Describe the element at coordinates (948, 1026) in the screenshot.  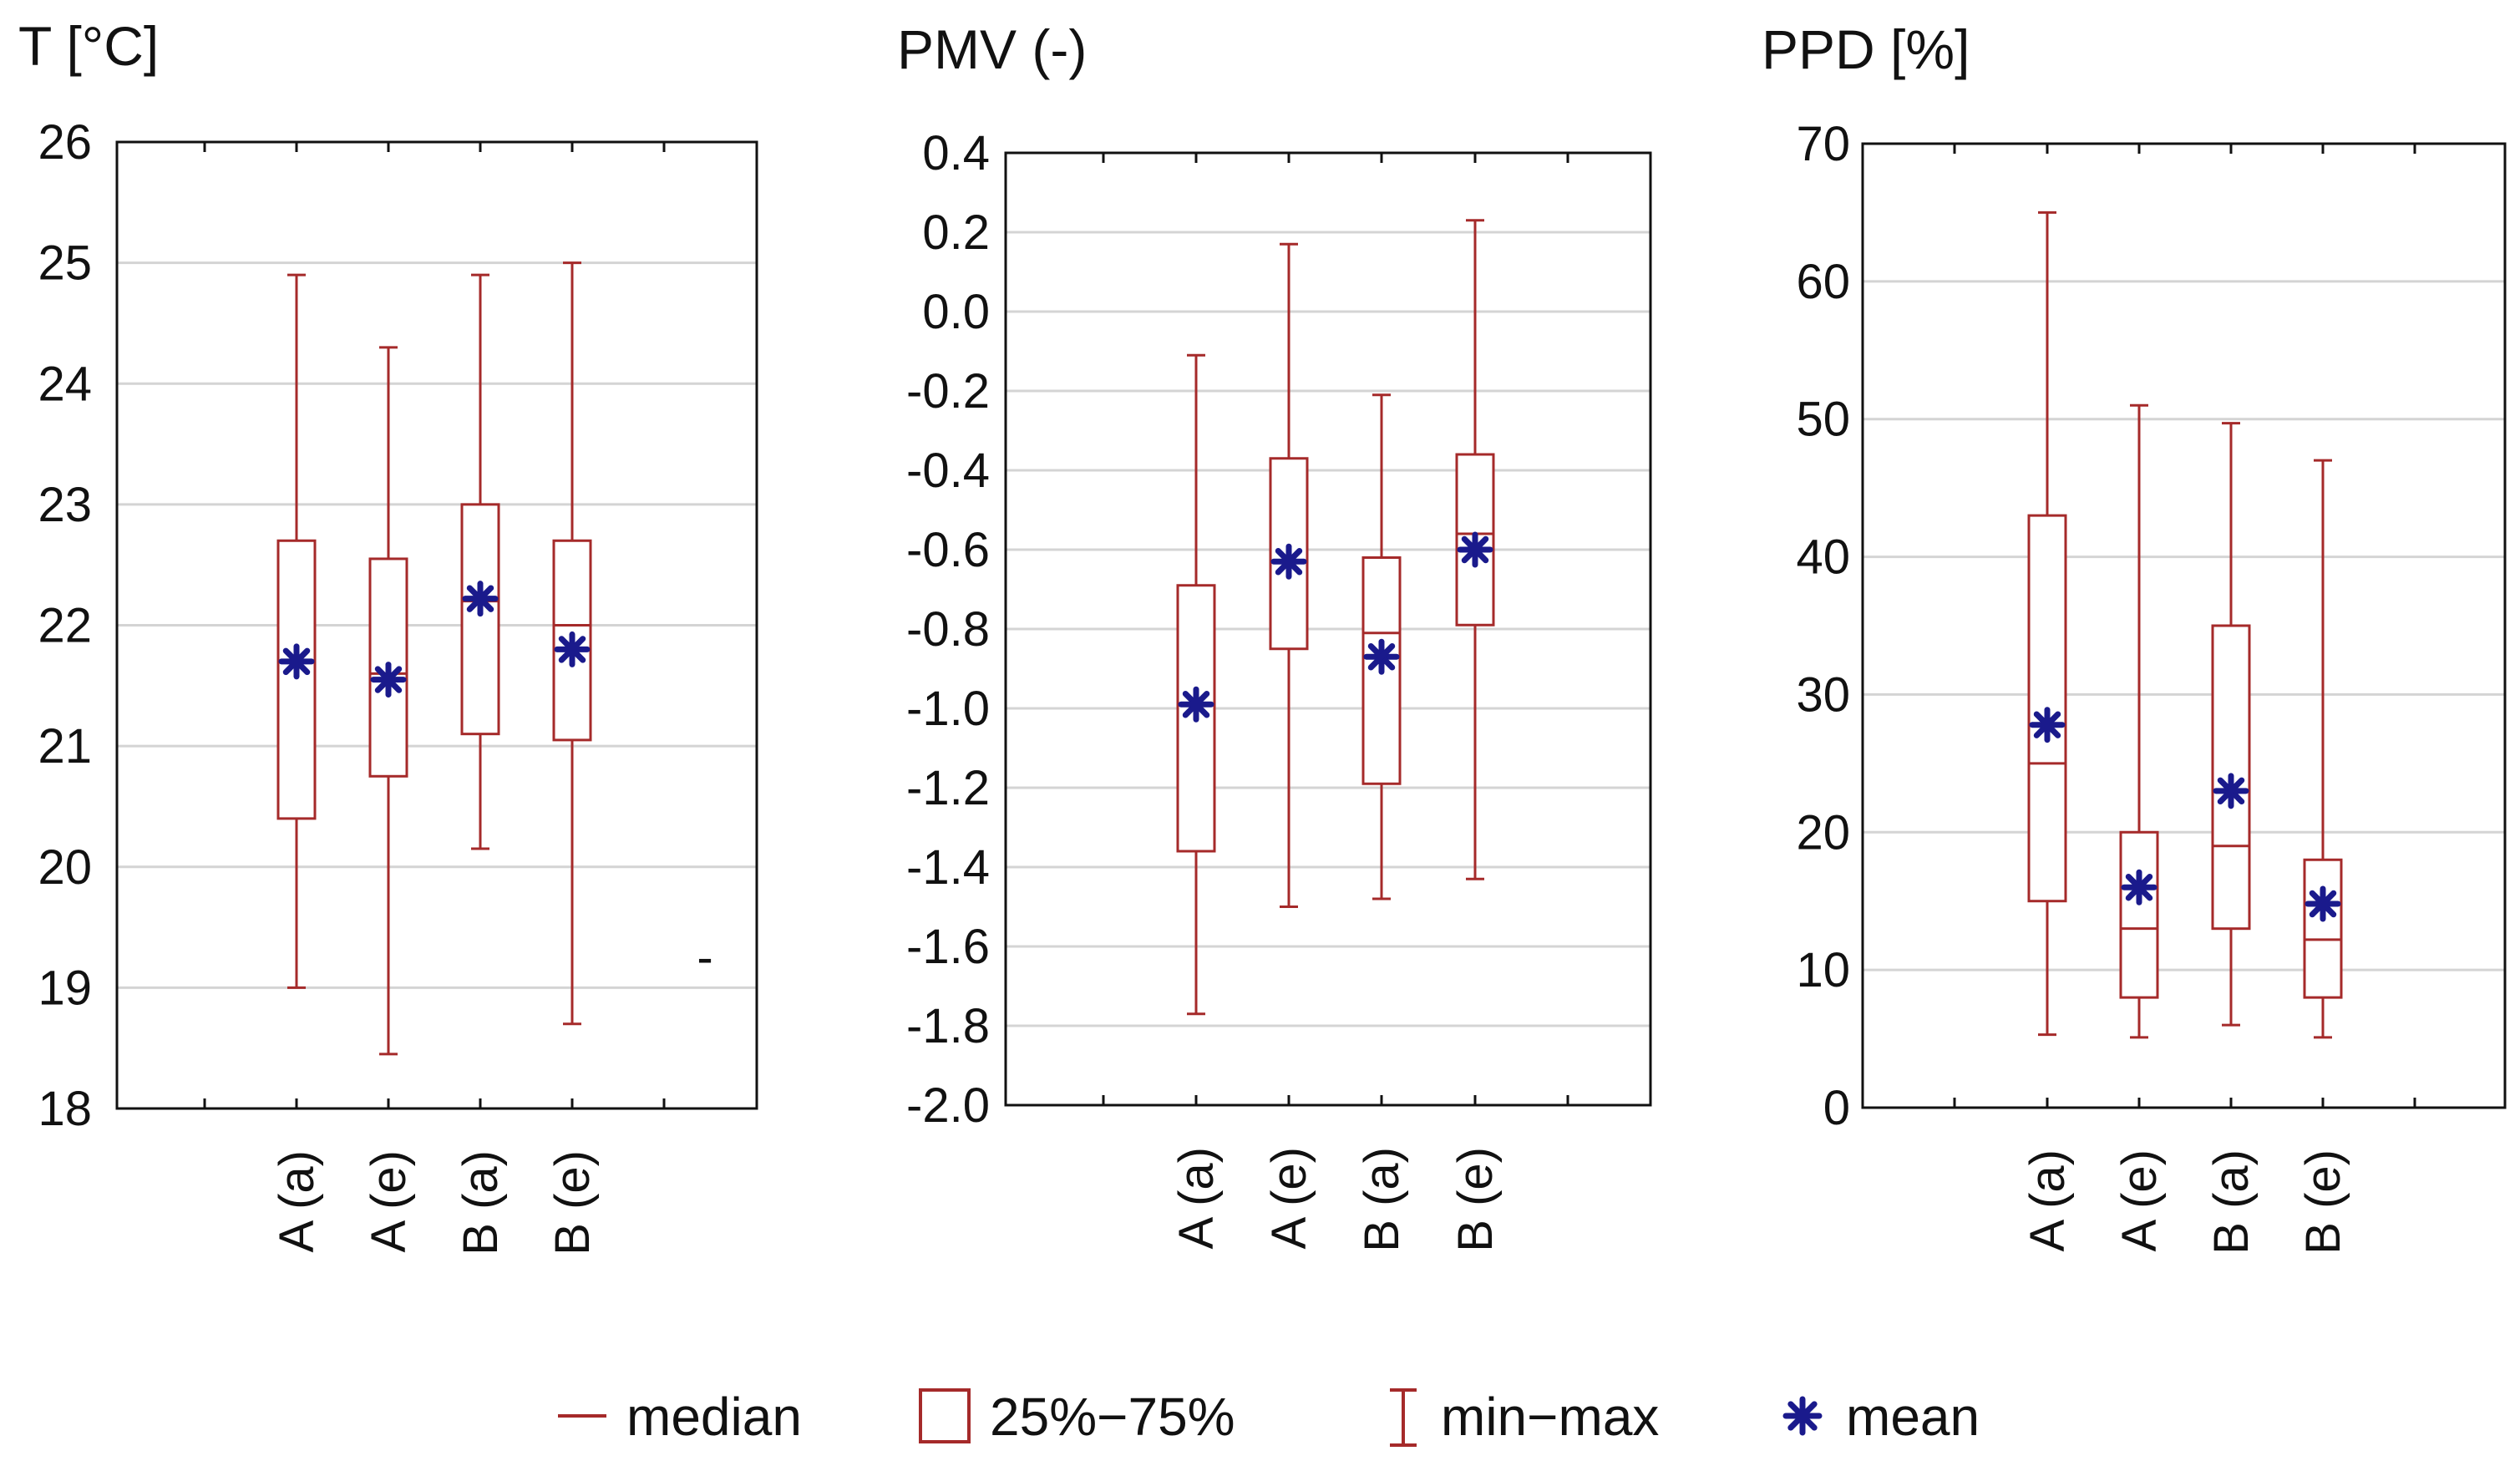
I see `y-tick-label: -1.8` at that location.